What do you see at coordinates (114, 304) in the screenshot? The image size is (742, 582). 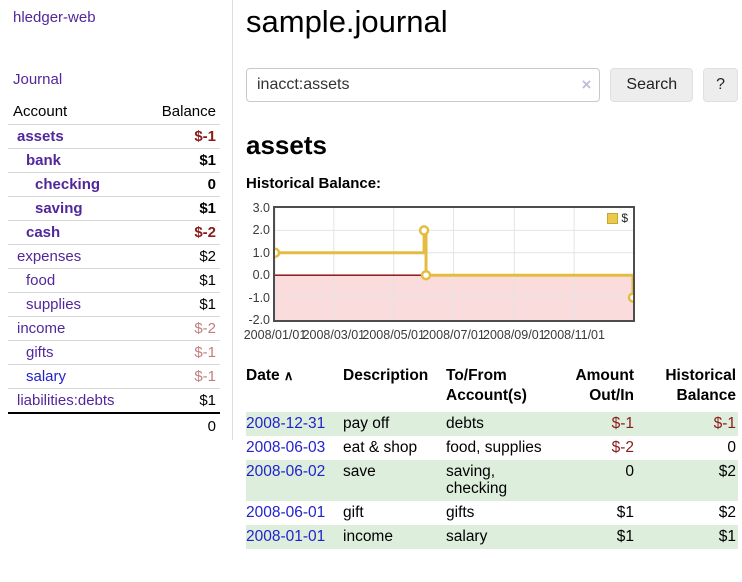 I see `account-row: supplies $1` at bounding box center [114, 304].